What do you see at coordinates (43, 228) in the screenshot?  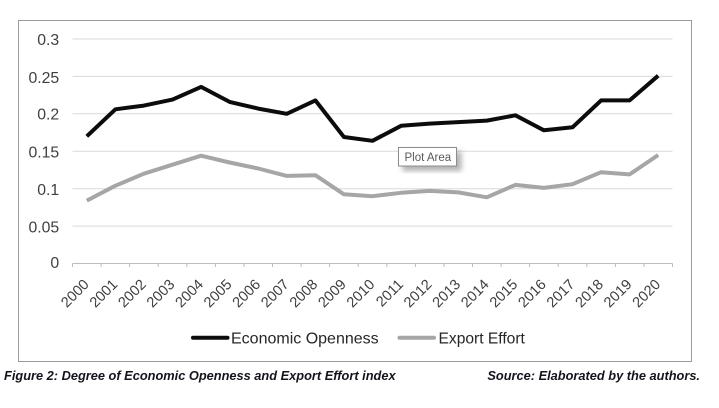 I see `svg-text: 0.05` at bounding box center [43, 228].